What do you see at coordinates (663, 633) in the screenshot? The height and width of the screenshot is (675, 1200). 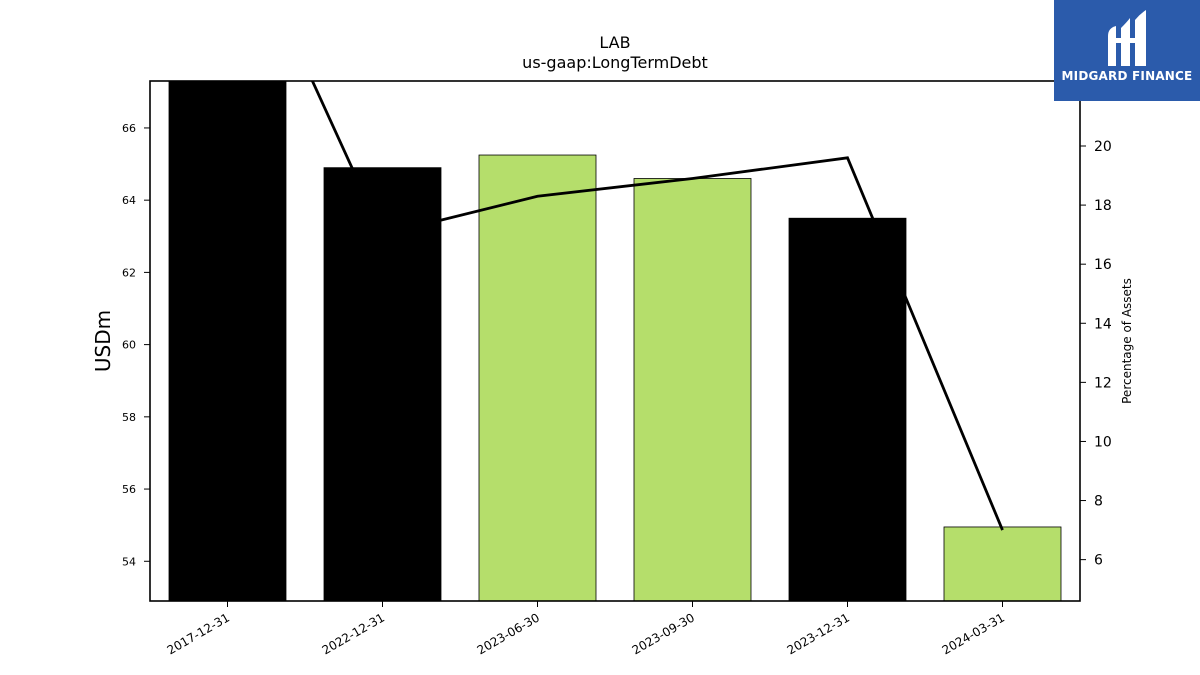 I see `x-tick-label: 2023-09-30` at bounding box center [663, 633].